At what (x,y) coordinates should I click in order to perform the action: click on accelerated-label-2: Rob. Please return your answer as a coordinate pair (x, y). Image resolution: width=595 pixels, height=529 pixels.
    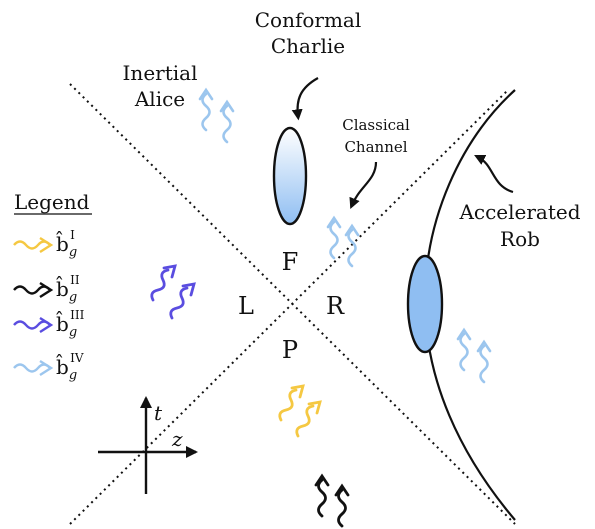
    Looking at the image, I should click on (520, 239).